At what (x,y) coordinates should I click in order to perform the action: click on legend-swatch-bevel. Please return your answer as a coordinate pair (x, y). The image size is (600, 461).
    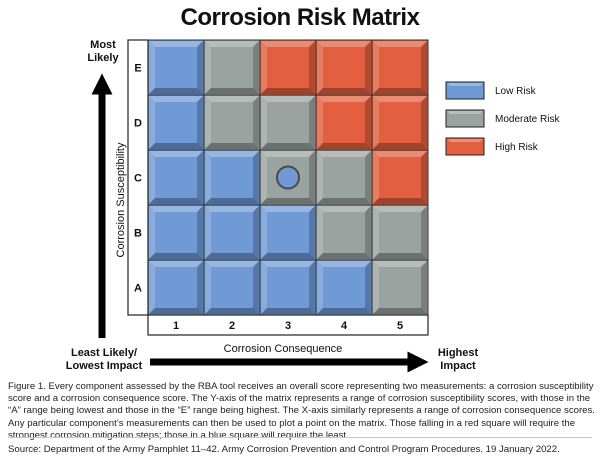
    Looking at the image, I should click on (465, 140).